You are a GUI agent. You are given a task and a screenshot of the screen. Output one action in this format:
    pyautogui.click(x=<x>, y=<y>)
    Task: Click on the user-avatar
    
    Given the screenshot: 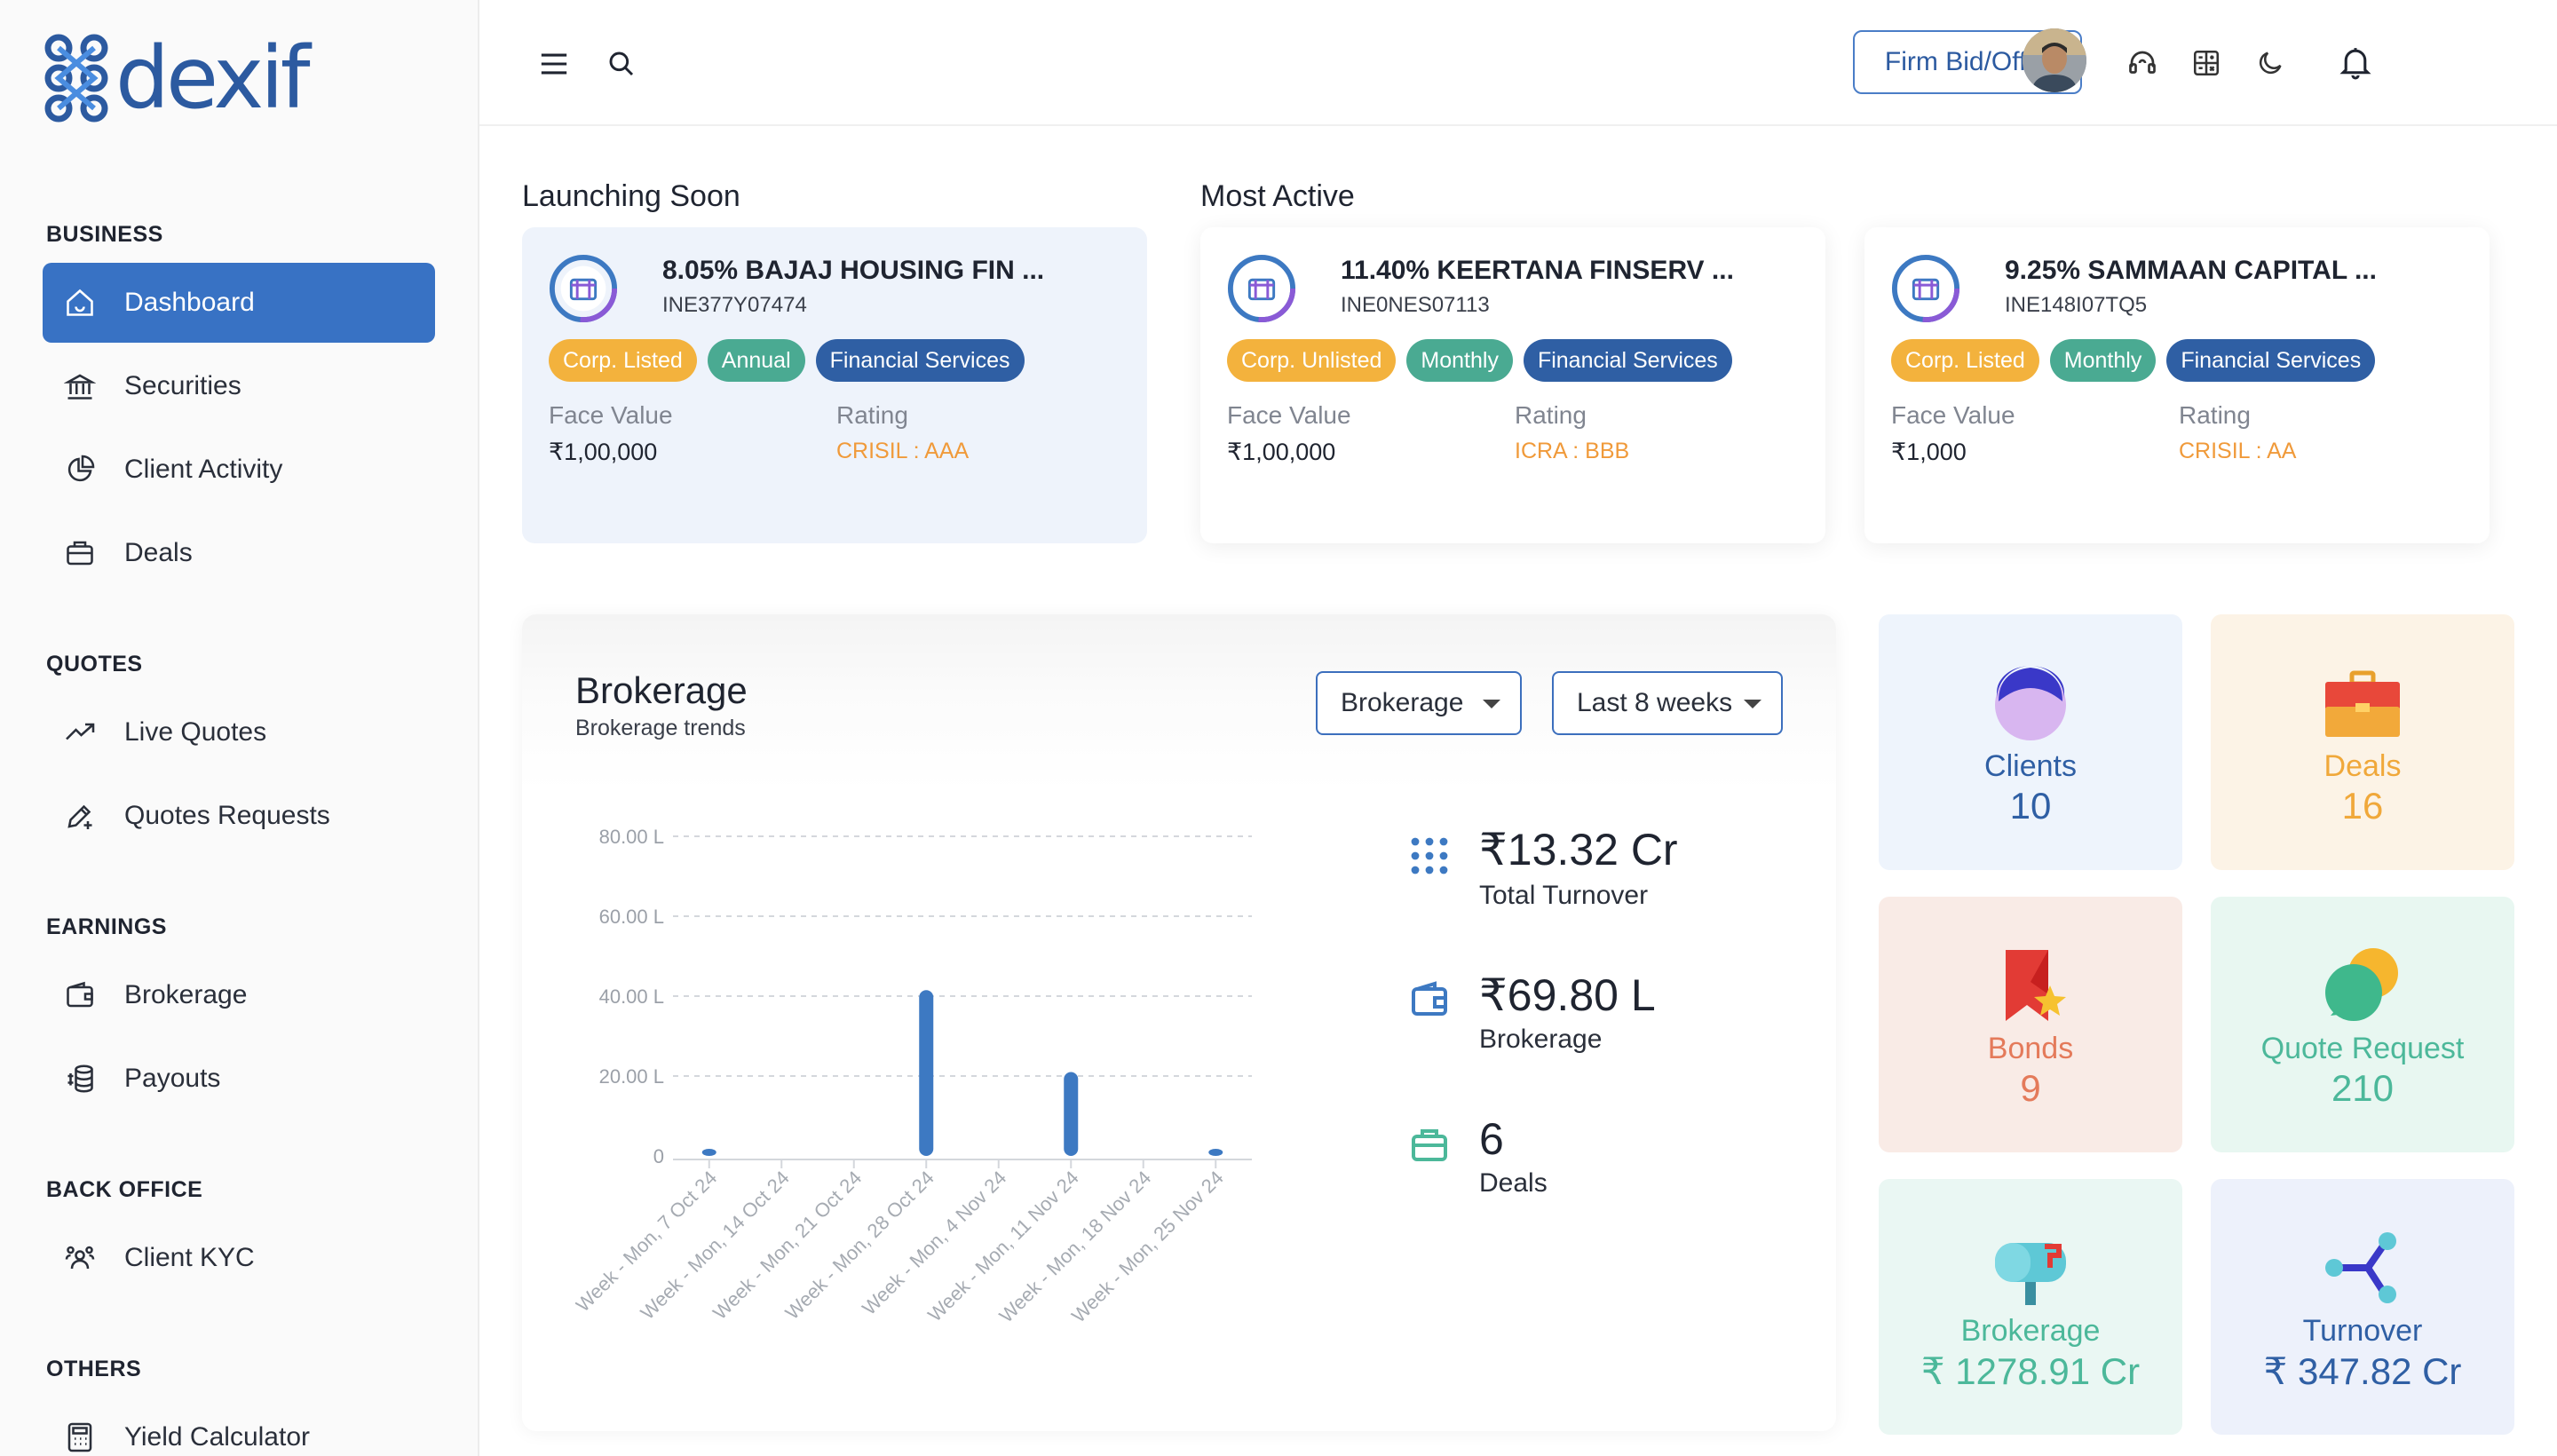 What is the action you would take?
    pyautogui.click(x=2054, y=60)
    